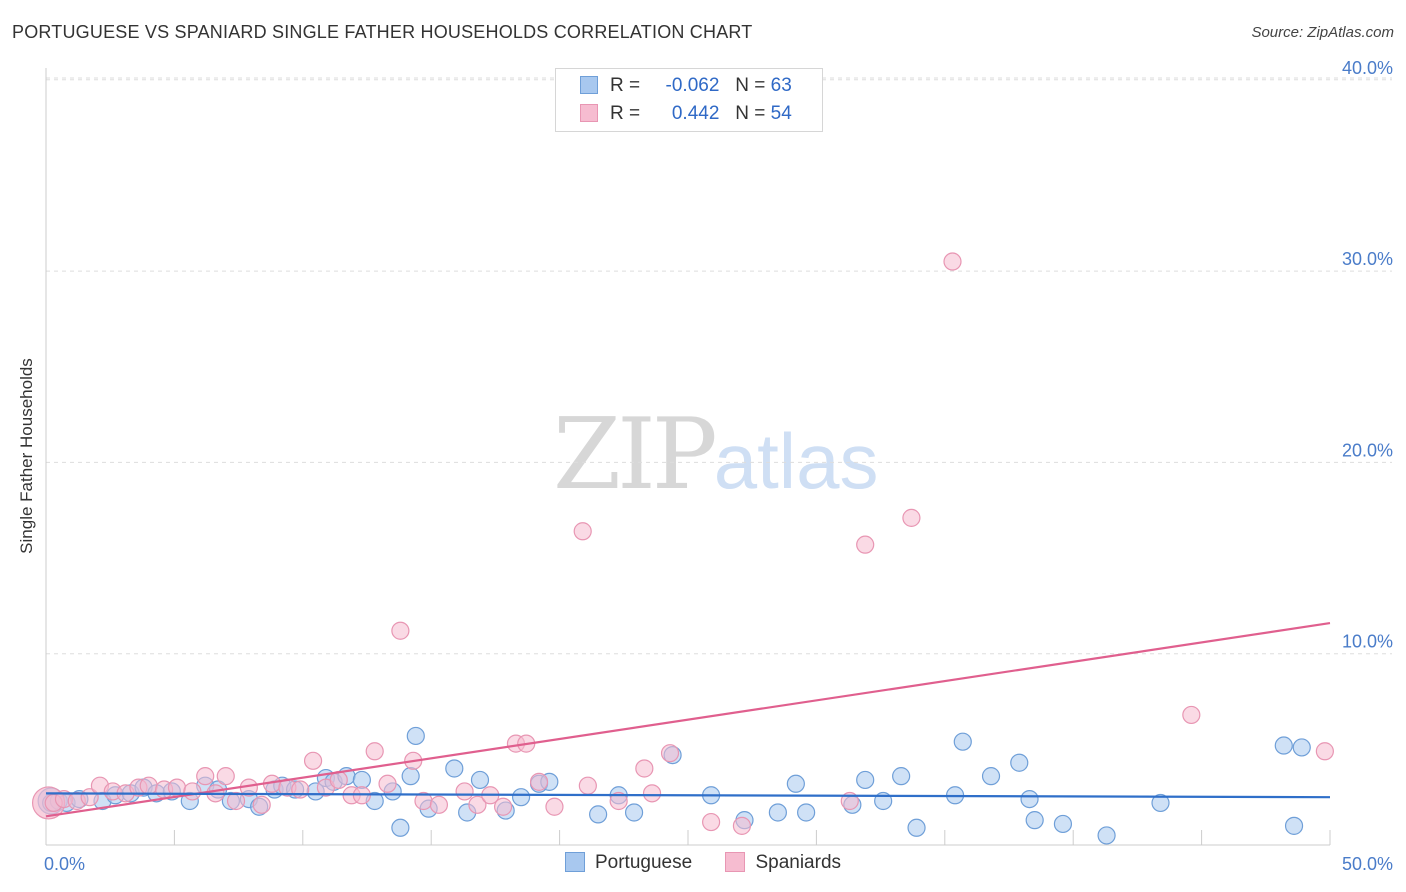  What do you see at coordinates (688, 795) in the screenshot?
I see `portuguese-trend-line` at bounding box center [688, 795].